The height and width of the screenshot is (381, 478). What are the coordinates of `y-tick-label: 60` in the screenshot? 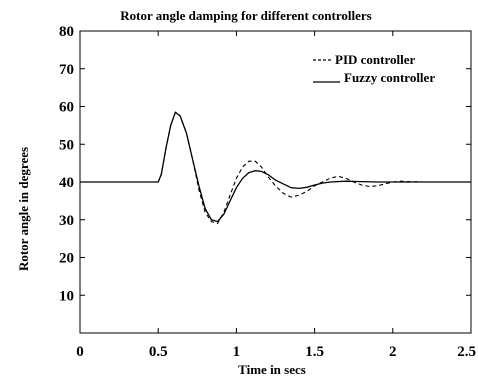 It's located at (66, 108).